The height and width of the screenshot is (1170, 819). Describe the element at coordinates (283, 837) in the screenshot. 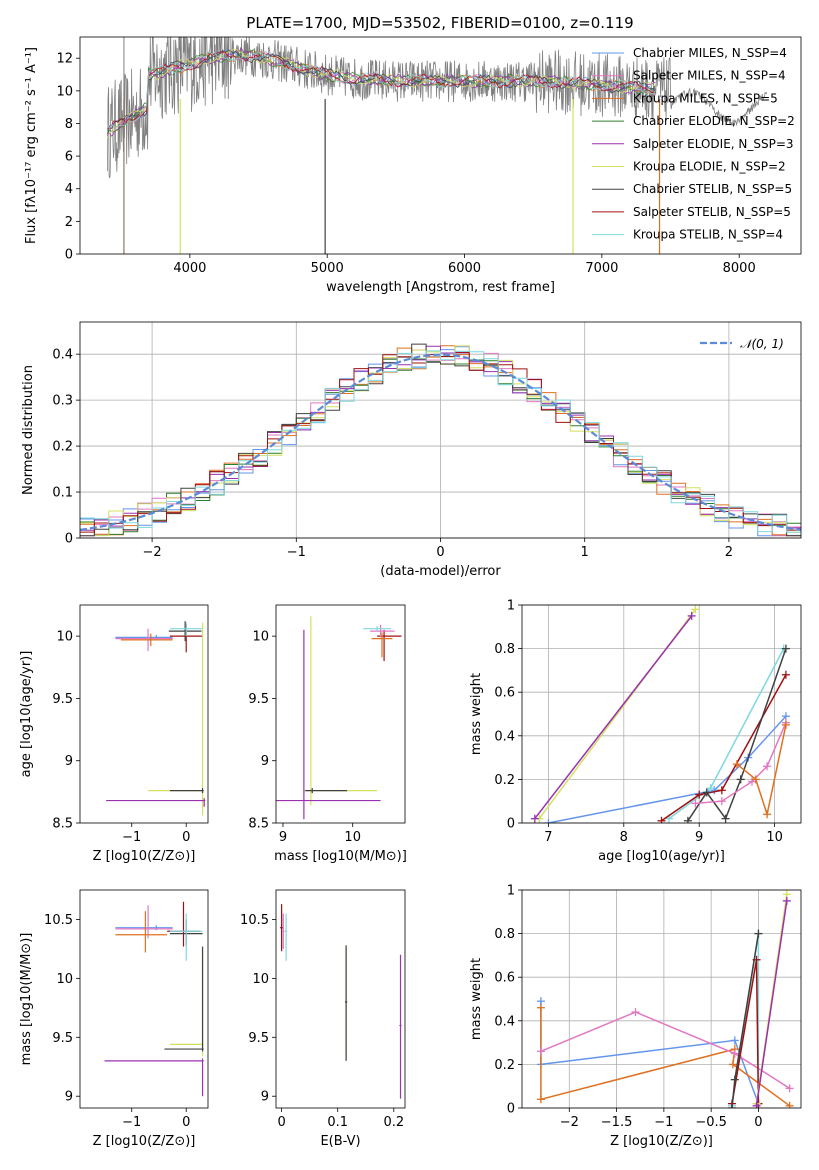

I see `x-tick-label: 9` at that location.